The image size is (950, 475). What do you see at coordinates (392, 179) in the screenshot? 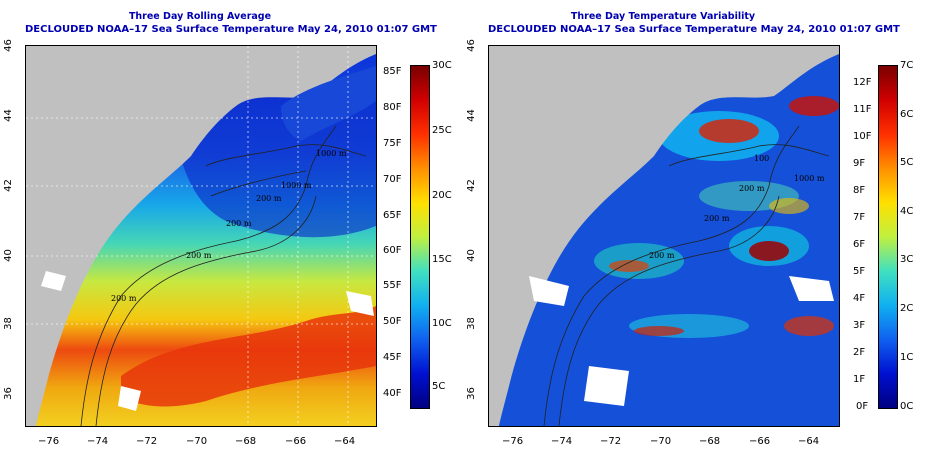
I see `colorbar-label-f: 70F` at bounding box center [392, 179].